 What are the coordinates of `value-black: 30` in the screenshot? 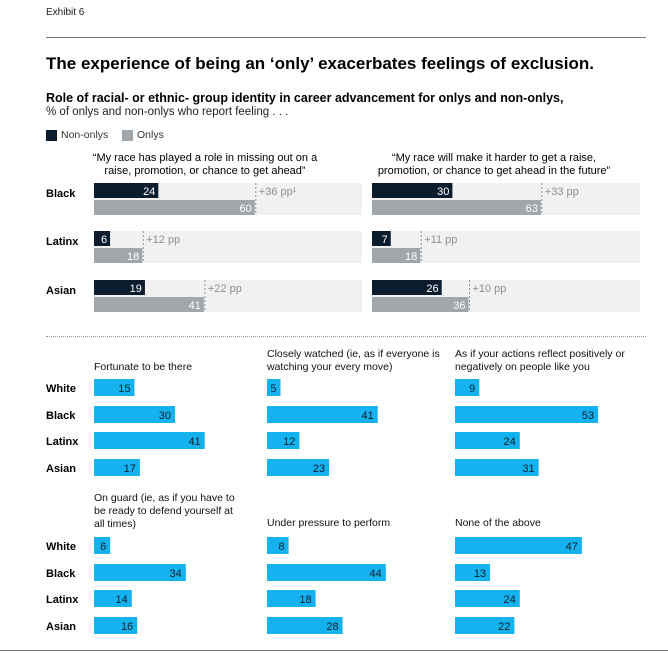 It's located at (165, 416).